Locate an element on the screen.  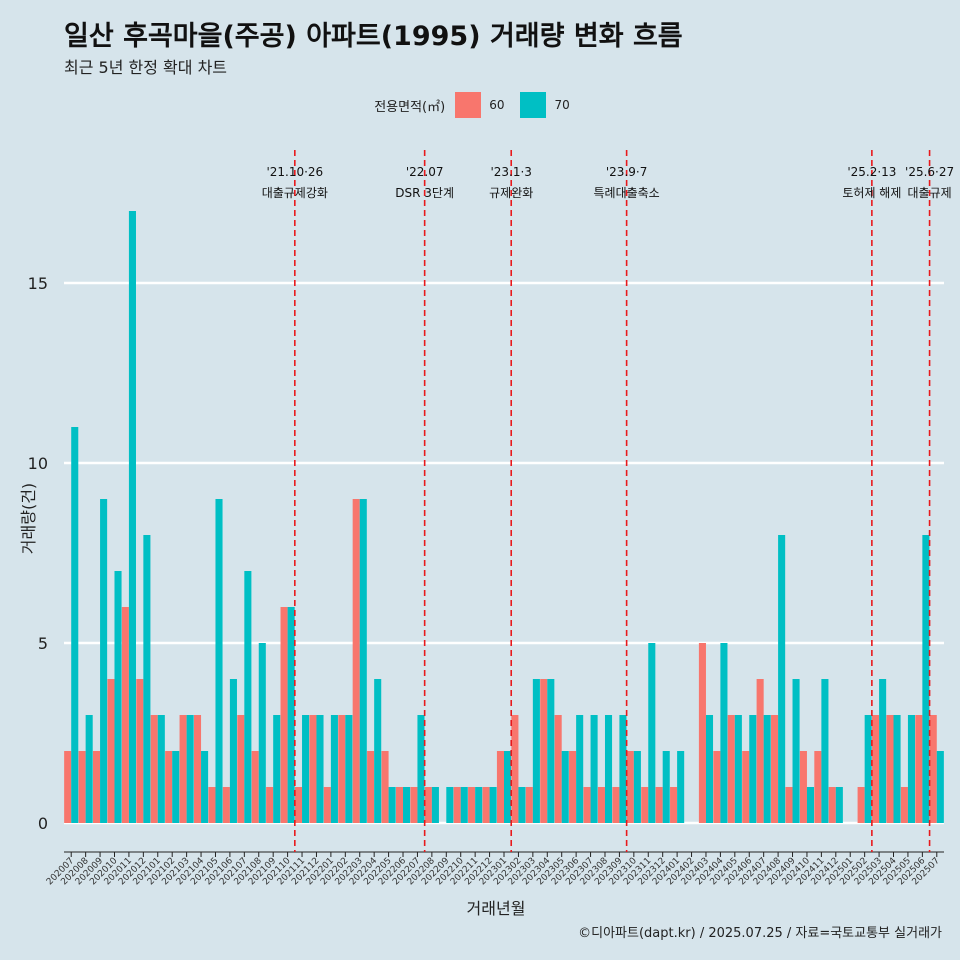
chart-subtitle: 최근 5년 한정 확대 차트 is located at coordinates (146, 67).